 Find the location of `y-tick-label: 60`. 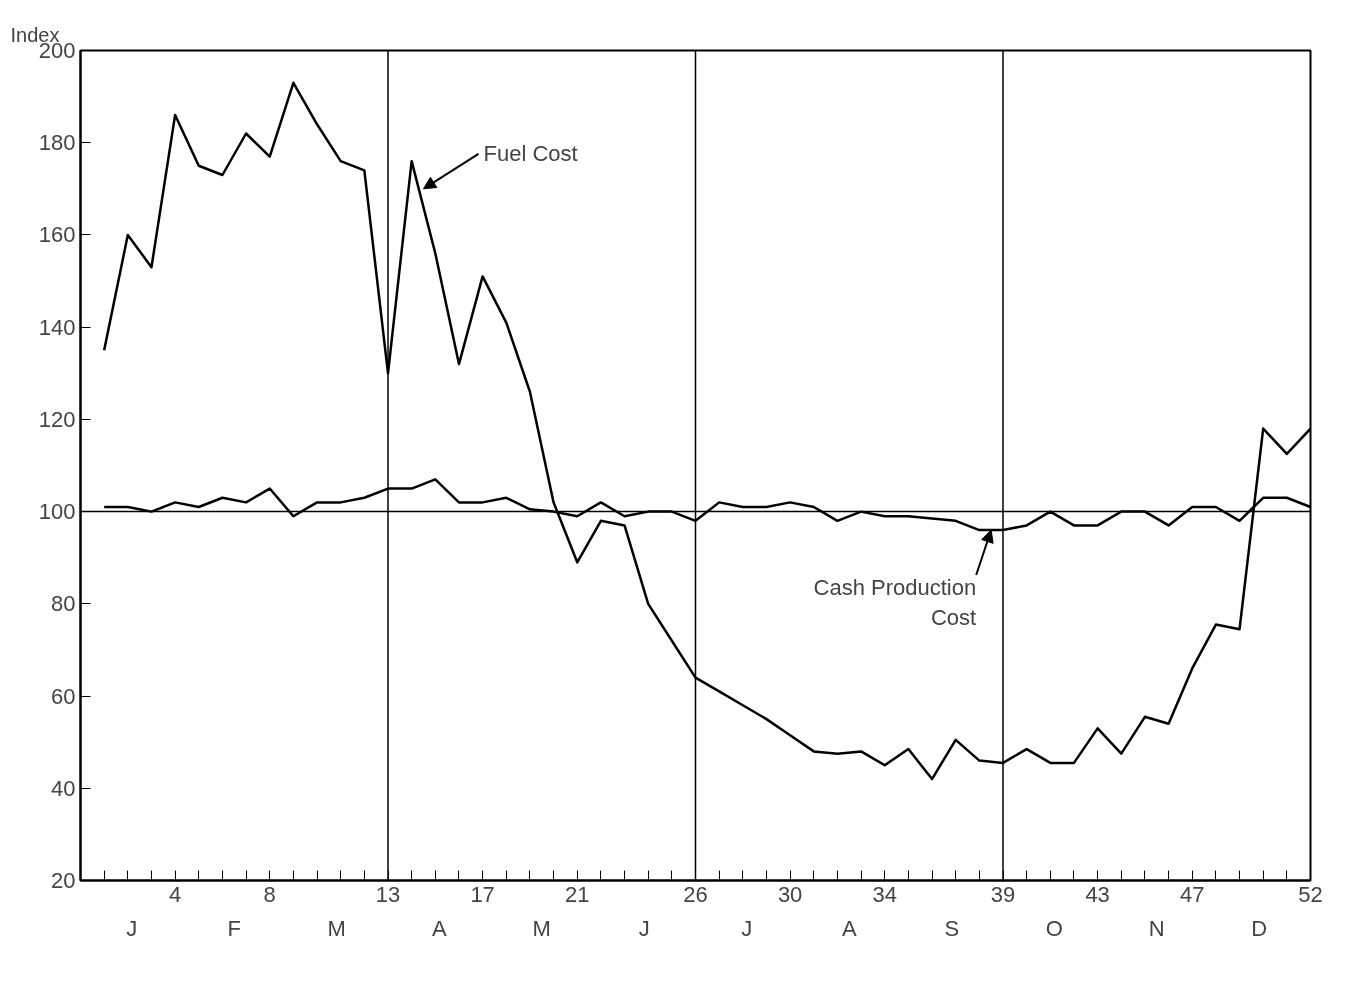

y-tick-label: 60 is located at coordinates (63, 696).